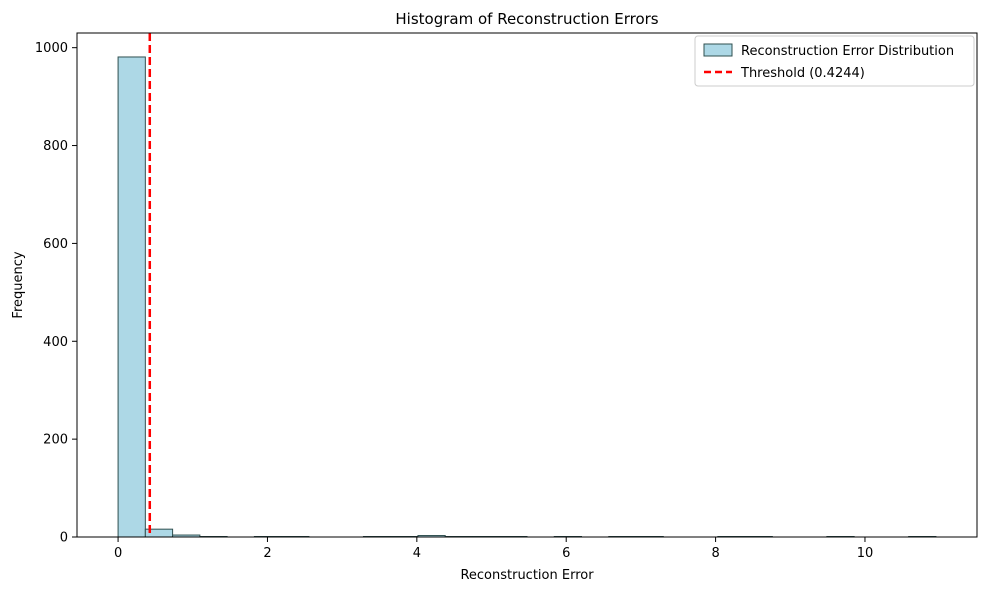  Describe the element at coordinates (865, 553) in the screenshot. I see `x-tick-label: 10` at that location.